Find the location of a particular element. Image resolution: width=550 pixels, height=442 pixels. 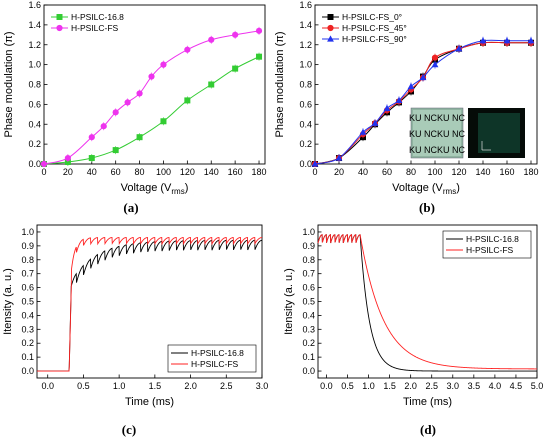

x-tick-label: 0.0 is located at coordinates (47, 386).